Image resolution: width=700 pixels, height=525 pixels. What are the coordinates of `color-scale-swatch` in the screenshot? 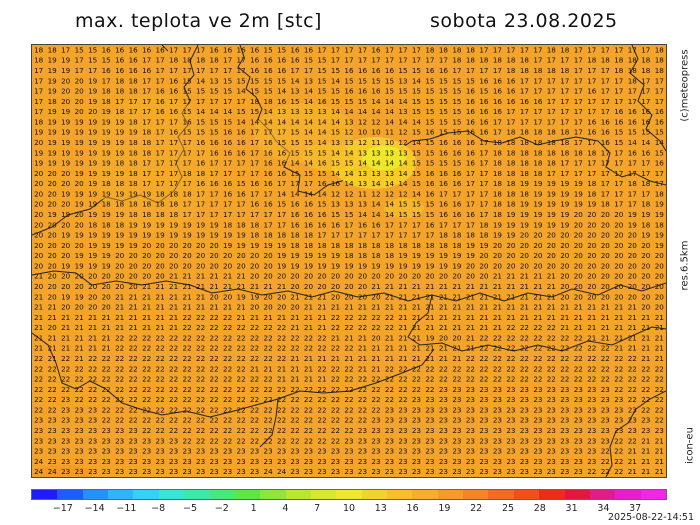 It's located at (121, 494).